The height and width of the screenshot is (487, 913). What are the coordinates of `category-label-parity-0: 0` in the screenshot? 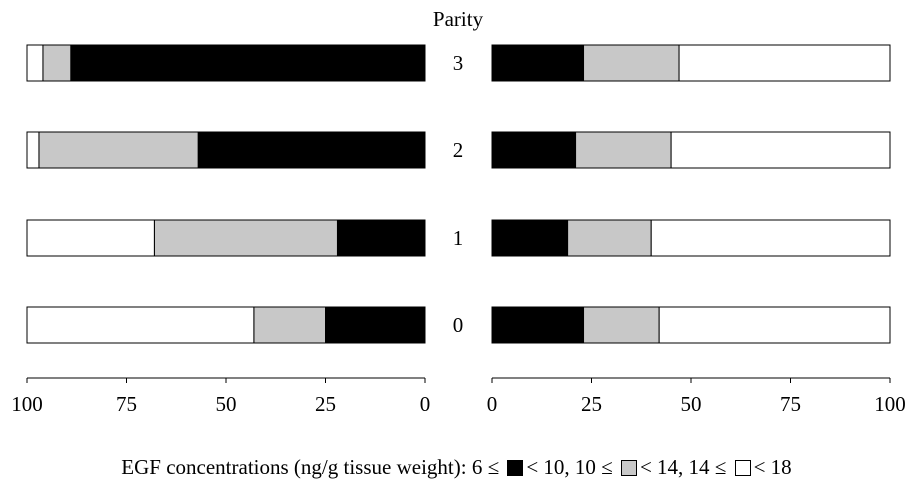 It's located at (458, 325).